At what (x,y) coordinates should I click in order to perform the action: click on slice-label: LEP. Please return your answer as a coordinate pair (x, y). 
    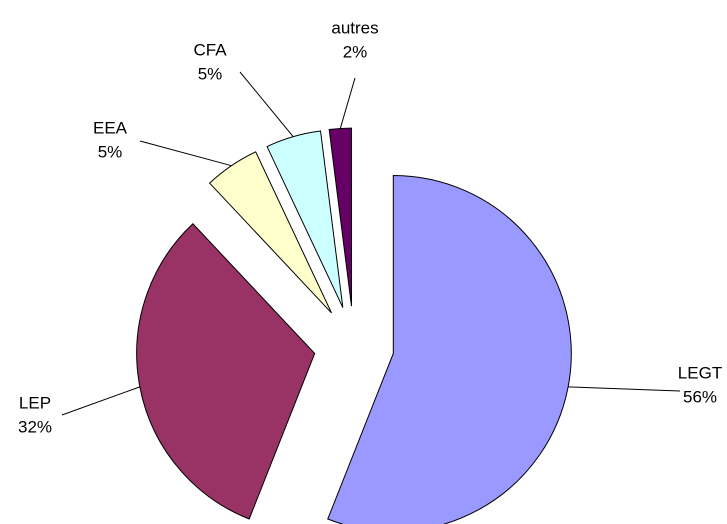
    Looking at the image, I should click on (35, 402).